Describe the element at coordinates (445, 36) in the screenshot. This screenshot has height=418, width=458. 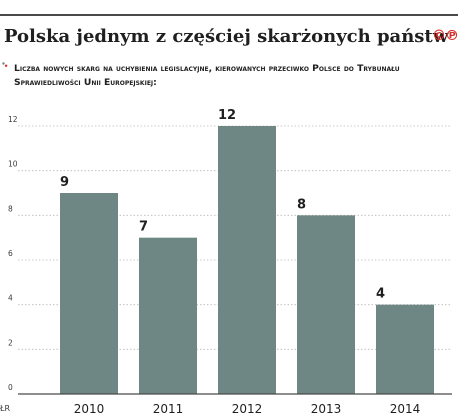
I see `logo-icon: ©℗` at that location.